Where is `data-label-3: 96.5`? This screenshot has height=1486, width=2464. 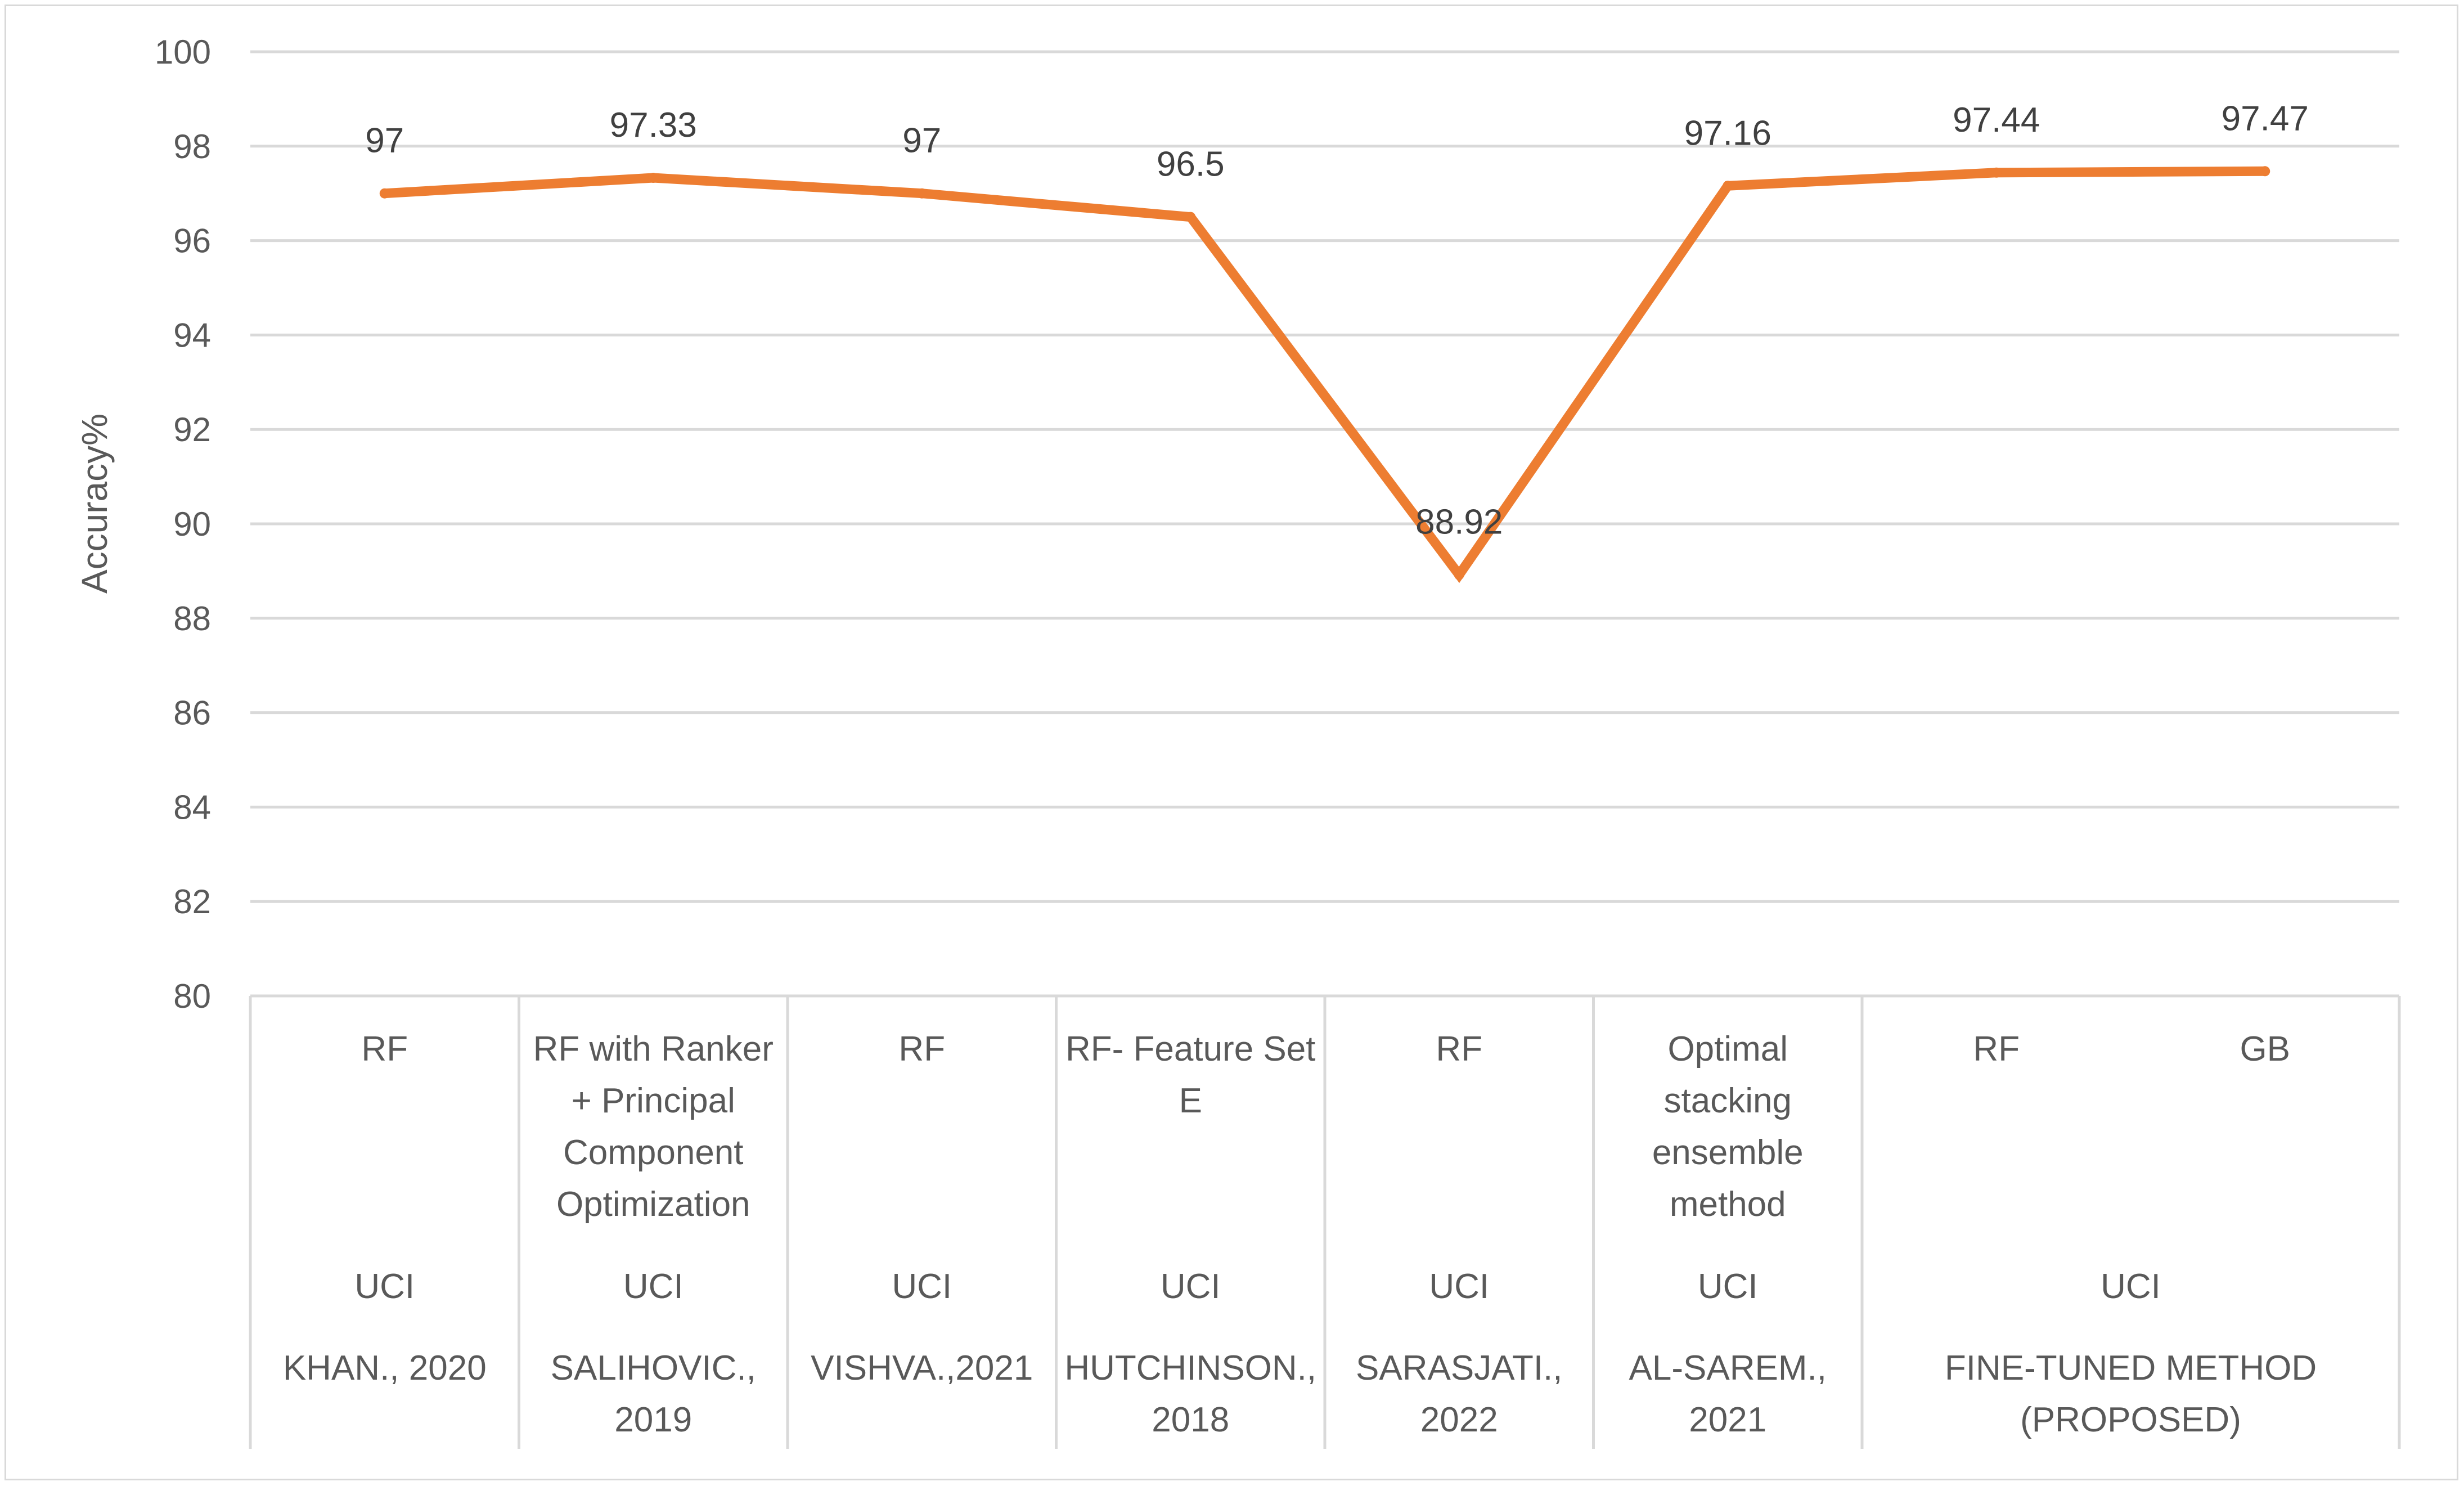 data-label-3: 96.5 is located at coordinates (1191, 164).